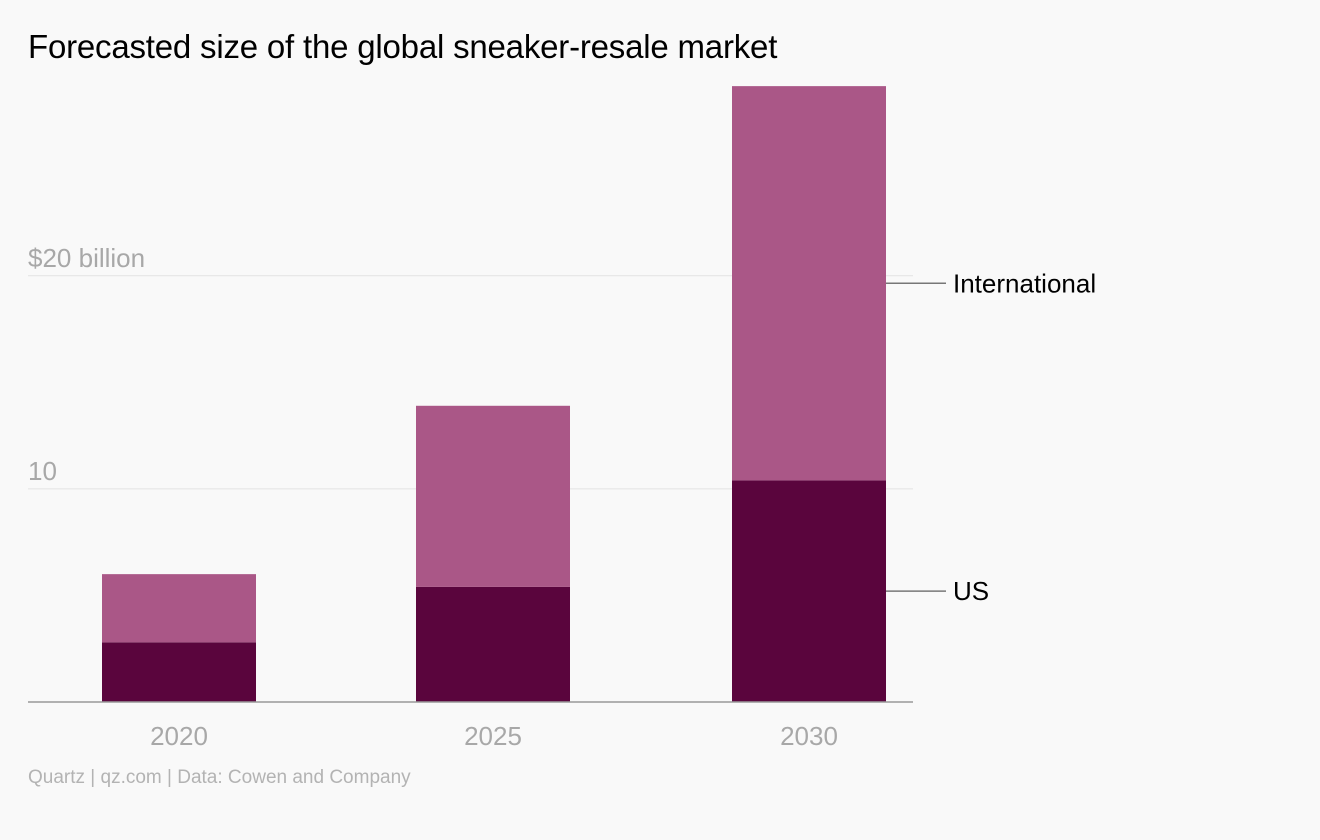 Image resolution: width=1320 pixels, height=840 pixels. I want to click on series-label-us: US, so click(971, 591).